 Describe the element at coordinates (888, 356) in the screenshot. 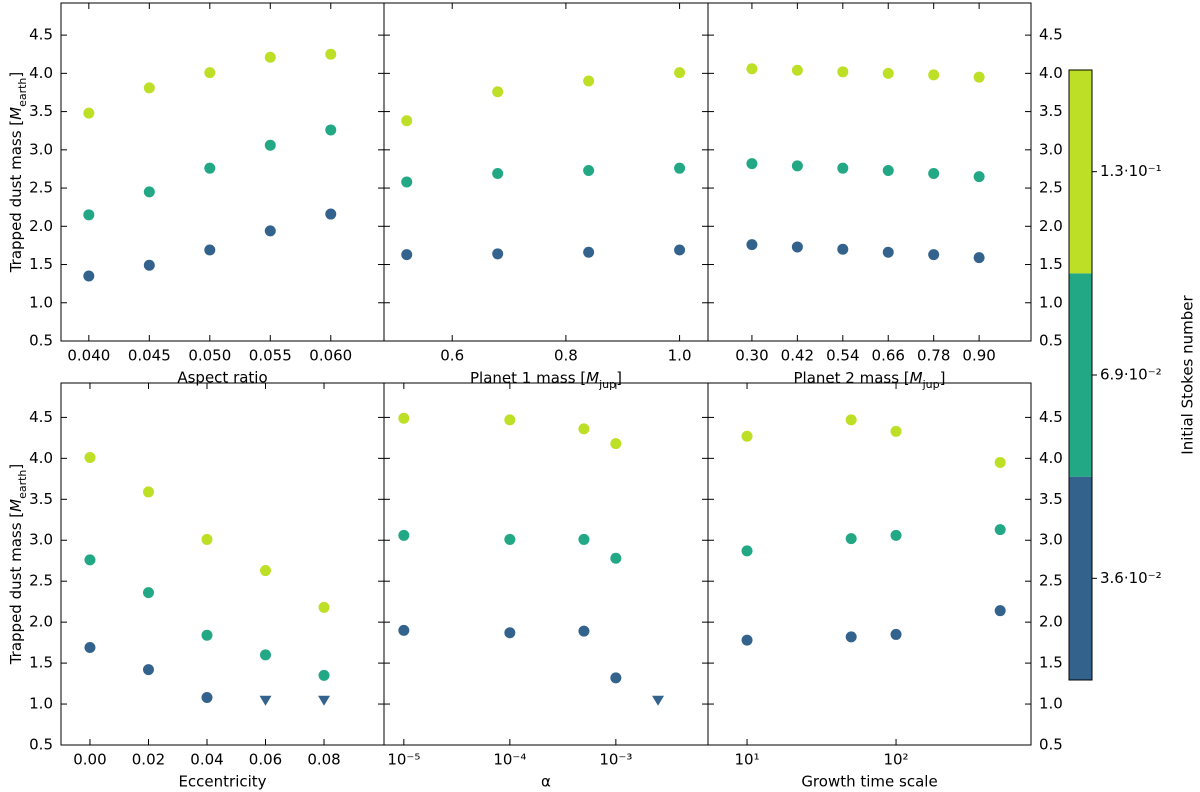

I see `x-tick-label: 0.66` at that location.